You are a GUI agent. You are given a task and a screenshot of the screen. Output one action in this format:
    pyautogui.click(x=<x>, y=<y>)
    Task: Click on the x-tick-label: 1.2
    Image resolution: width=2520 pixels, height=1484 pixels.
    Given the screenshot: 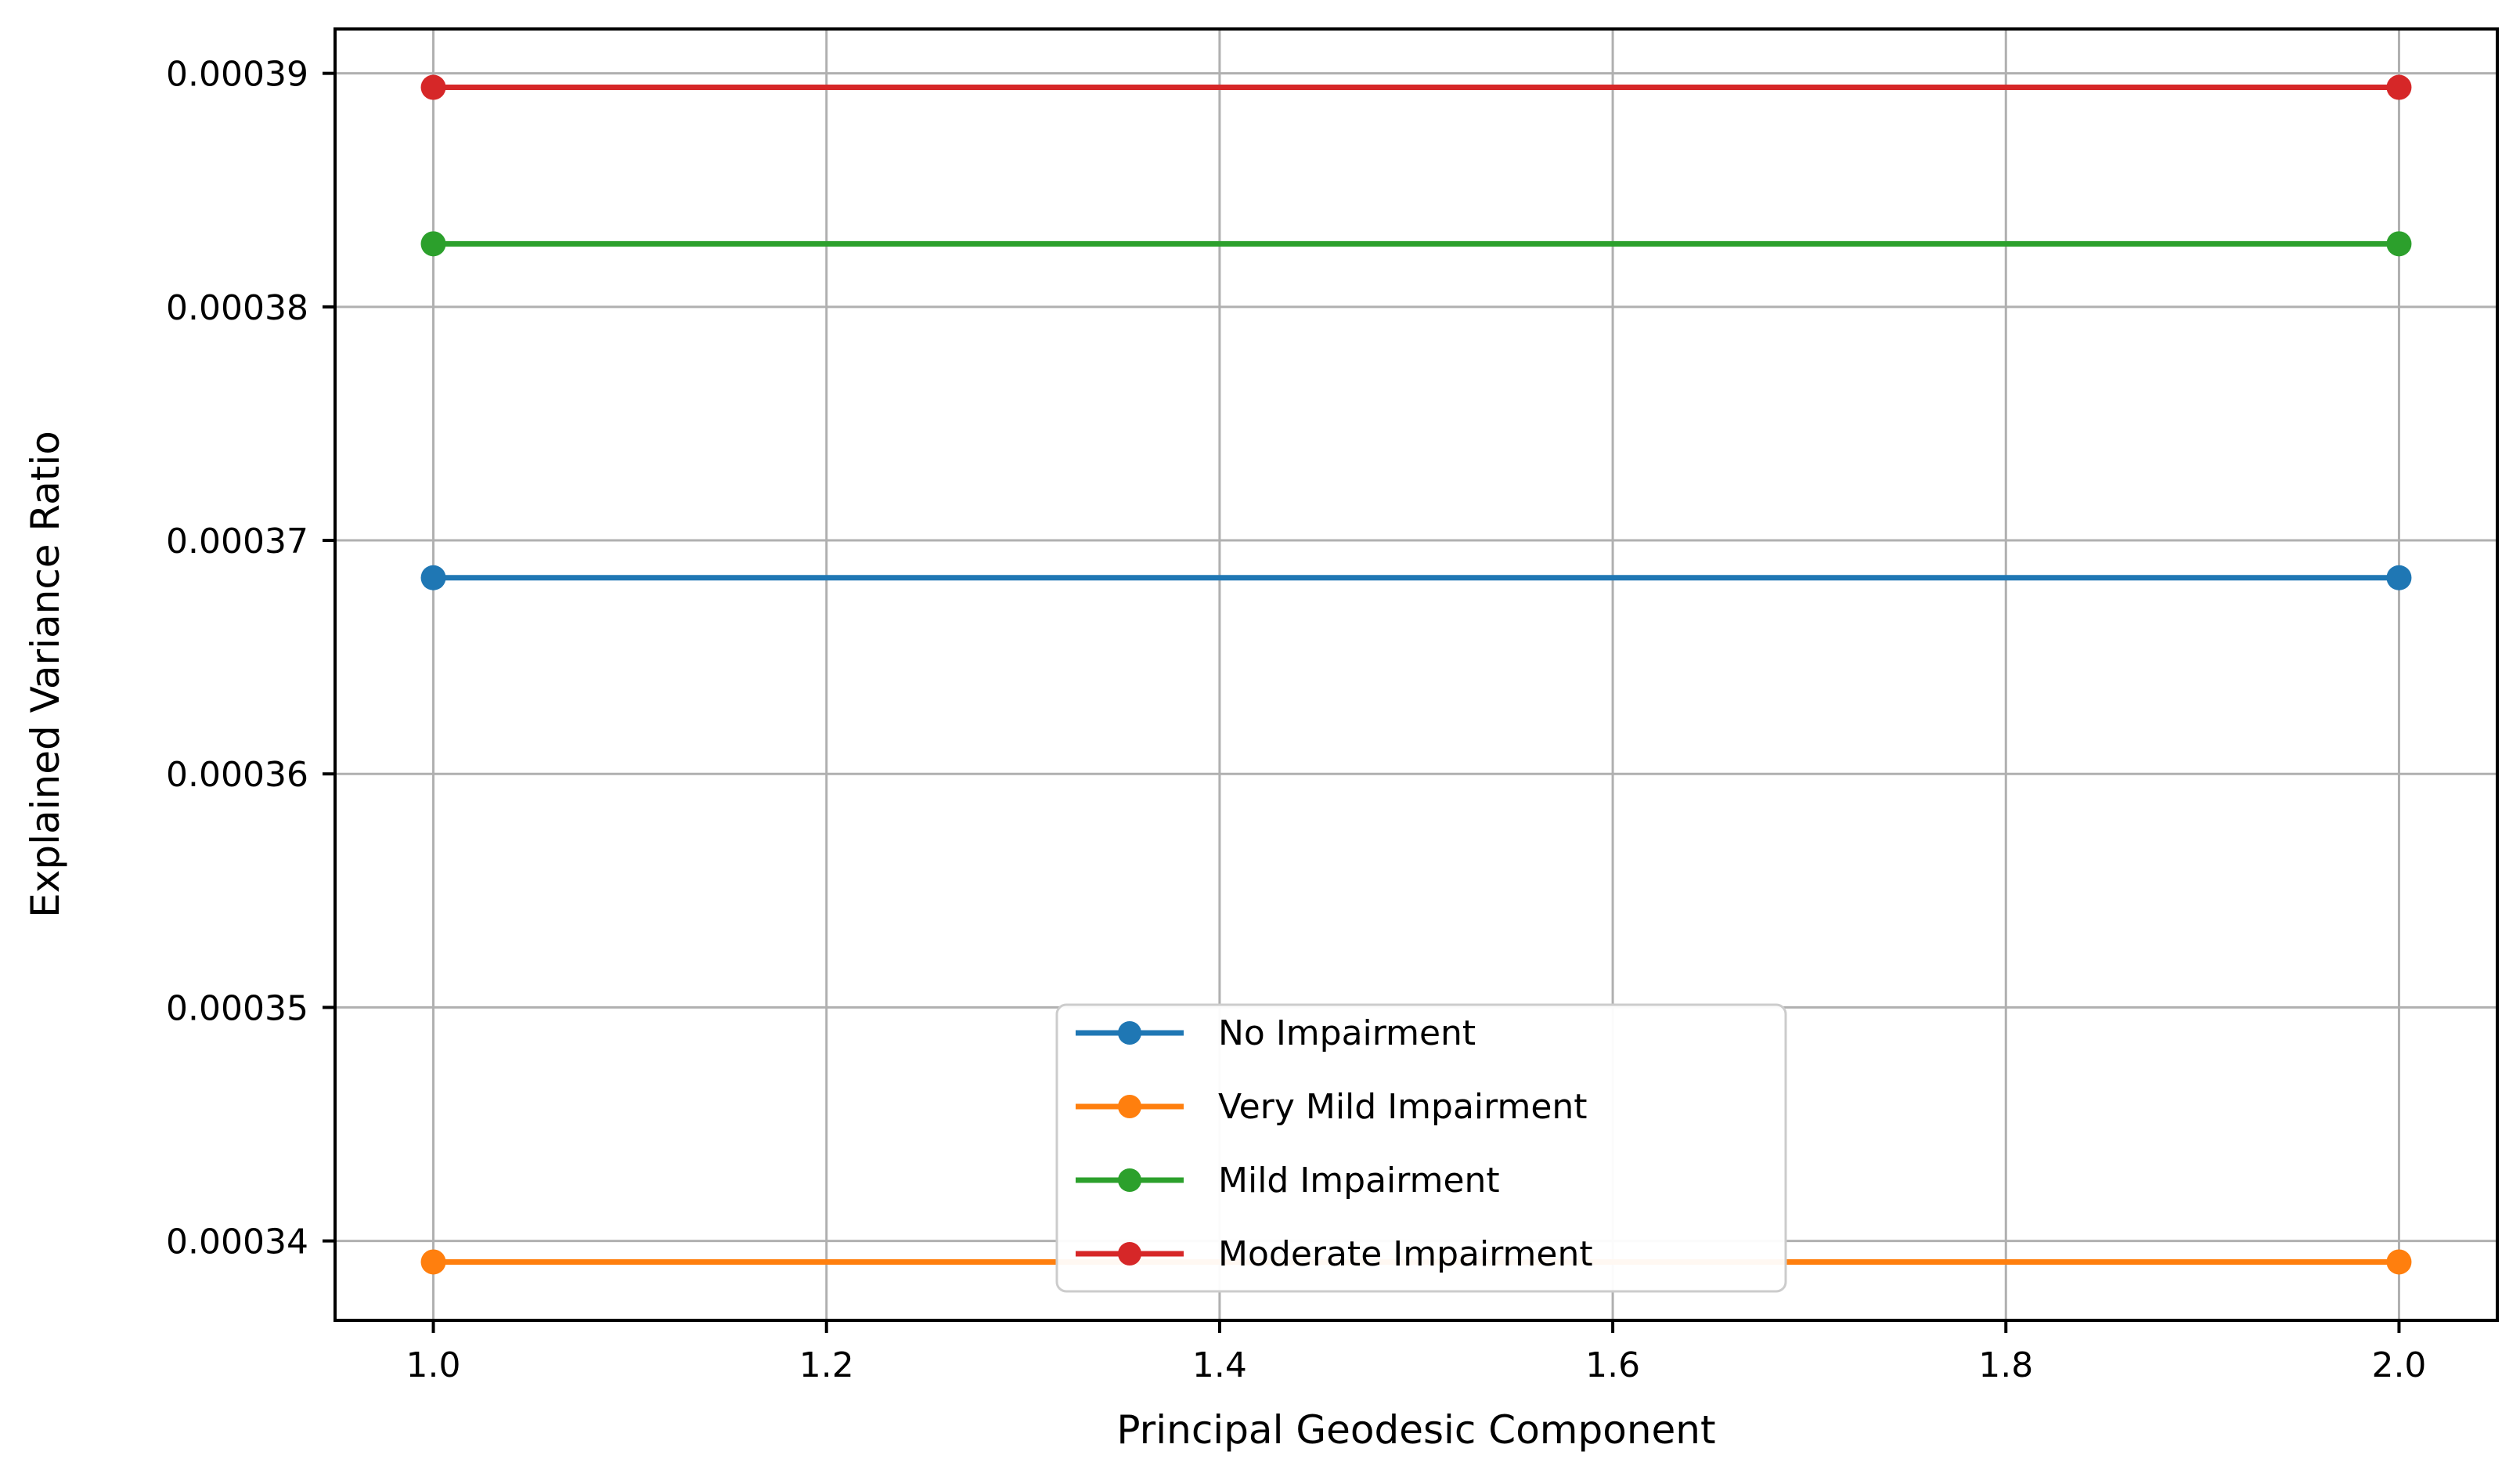 What is the action you would take?
    pyautogui.click(x=826, y=1365)
    